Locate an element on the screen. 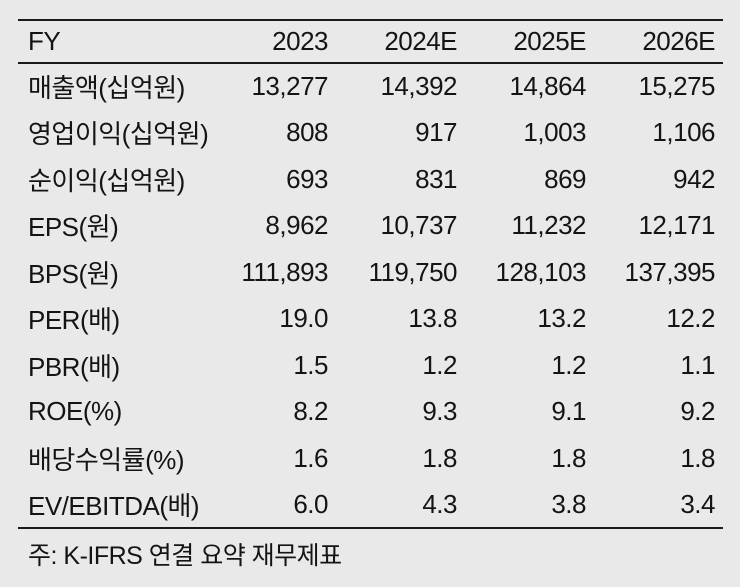 The image size is (740, 587). table-row-roe: ROE(%) 8.2 9.3 9.1 9.2 is located at coordinates (370, 412).